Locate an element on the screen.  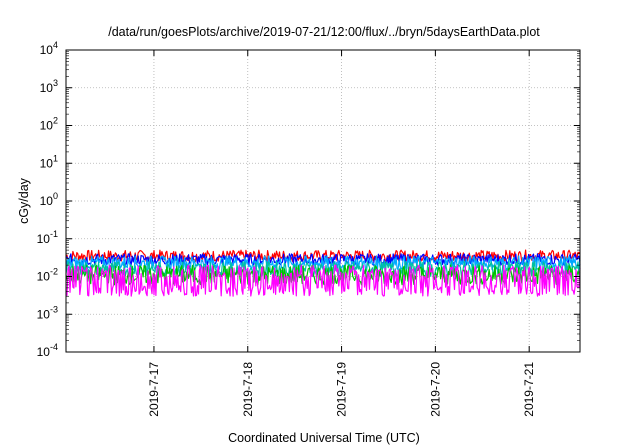
y-tick-label: 10⁴ is located at coordinates (49, 48).